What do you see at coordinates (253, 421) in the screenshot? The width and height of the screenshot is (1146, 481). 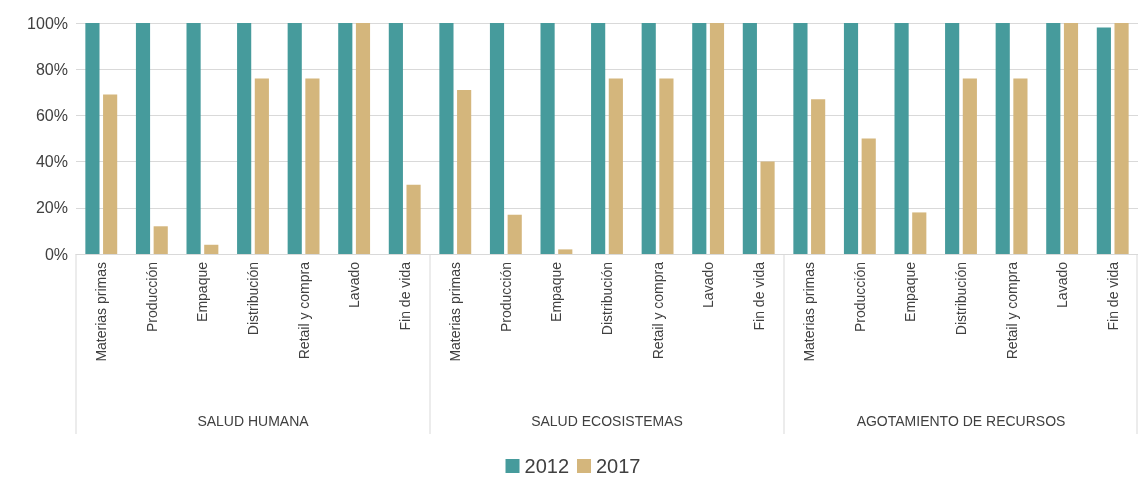 I see `text: SALUD HUMANA` at bounding box center [253, 421].